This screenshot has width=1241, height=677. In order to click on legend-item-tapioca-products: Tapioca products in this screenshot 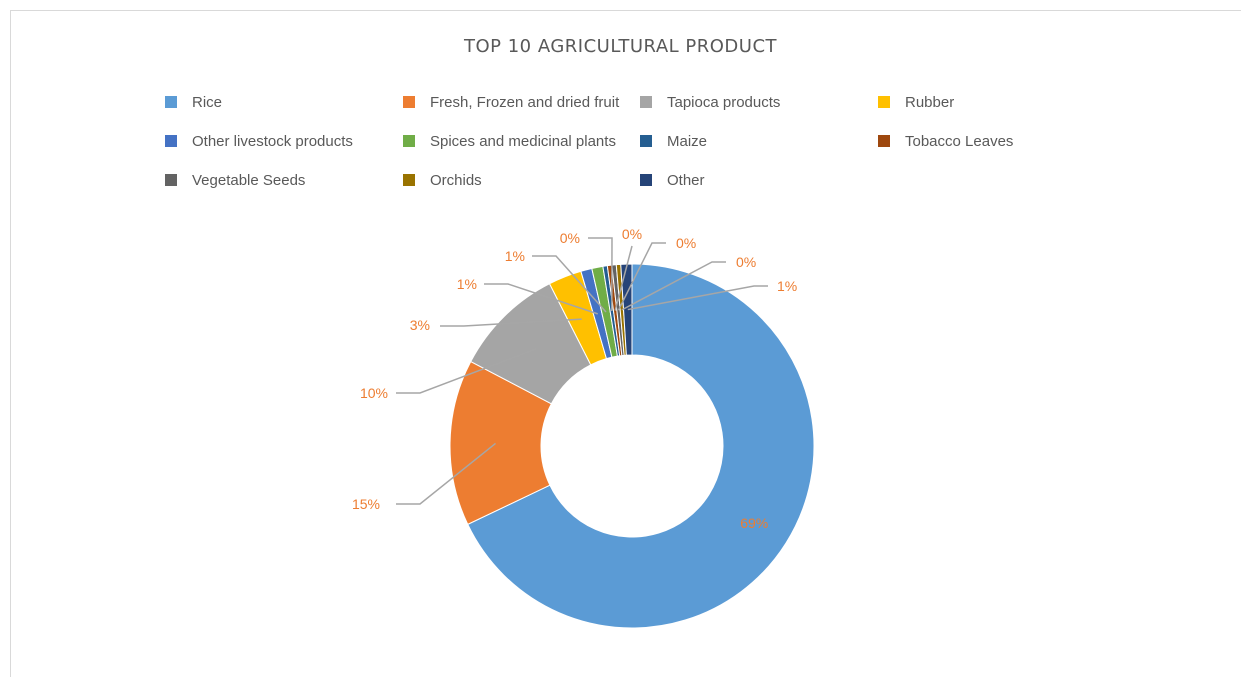, I will do `click(710, 102)`.